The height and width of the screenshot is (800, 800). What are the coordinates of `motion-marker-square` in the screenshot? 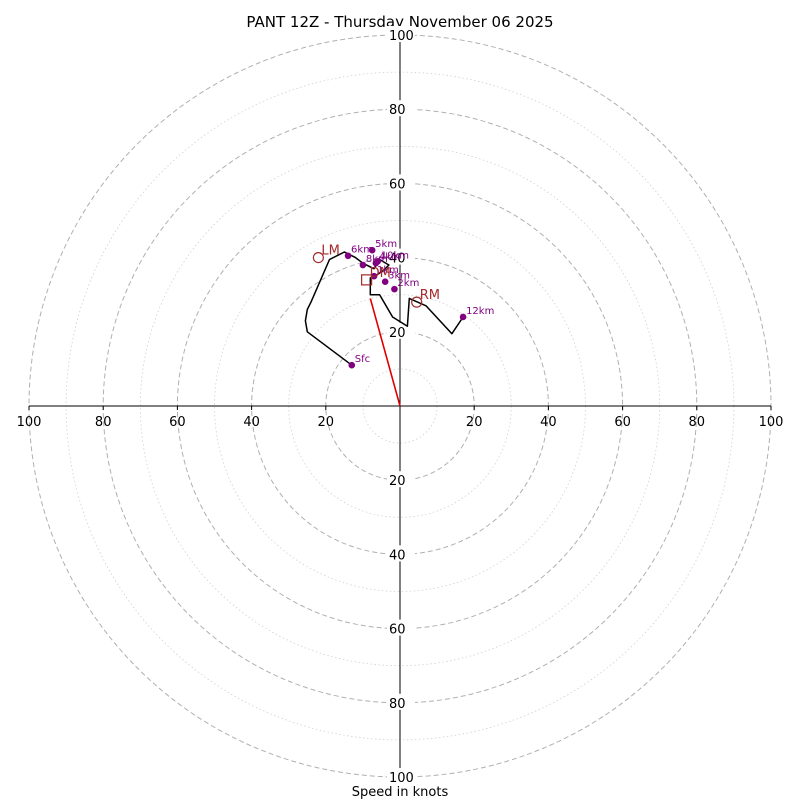 It's located at (367, 280).